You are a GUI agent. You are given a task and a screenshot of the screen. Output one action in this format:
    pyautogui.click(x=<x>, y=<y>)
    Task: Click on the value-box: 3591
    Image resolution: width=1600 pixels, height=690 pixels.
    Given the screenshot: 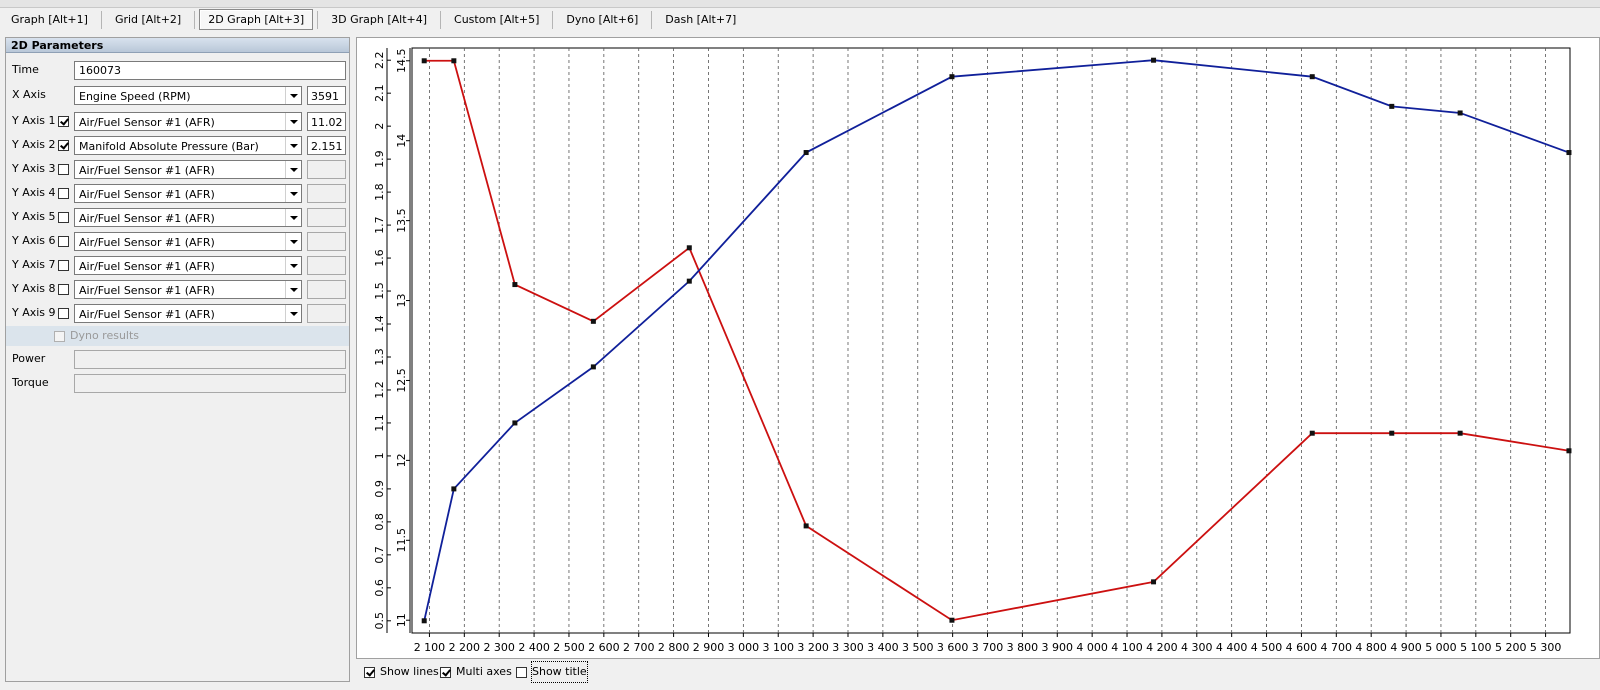 What is the action you would take?
    pyautogui.click(x=326, y=95)
    